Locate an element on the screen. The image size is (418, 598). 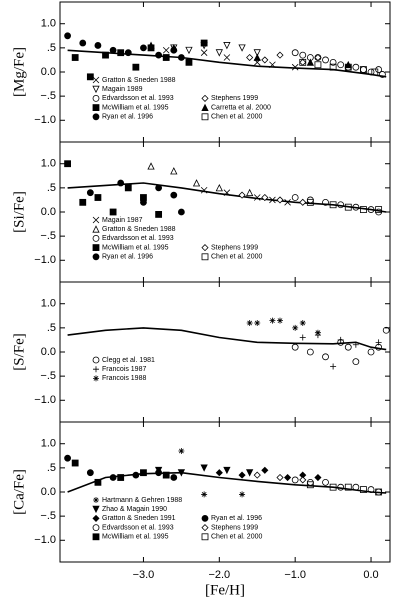
legend-label: Clegg et al. 1981 is located at coordinates (128, 360).